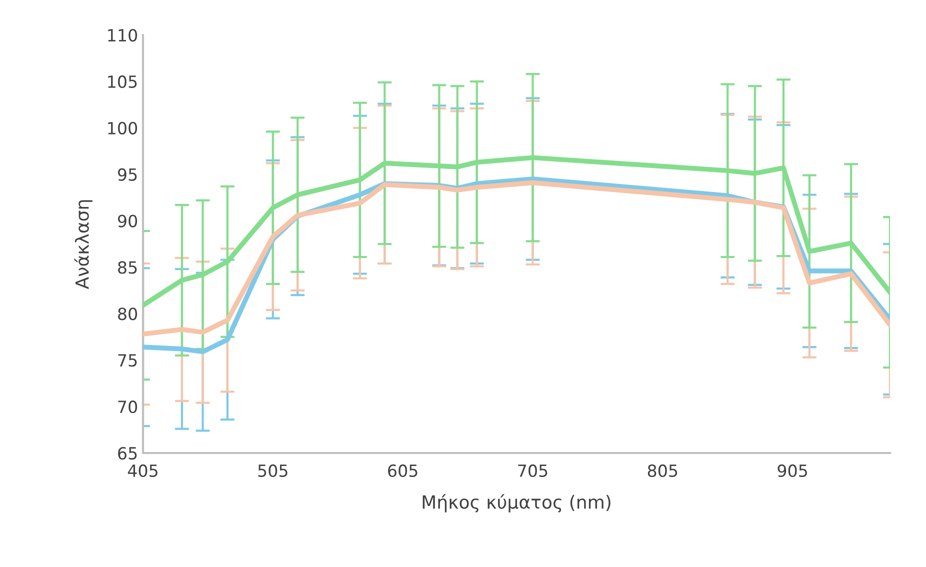  Describe the element at coordinates (127, 453) in the screenshot. I see `y-tick-label: 65` at that location.